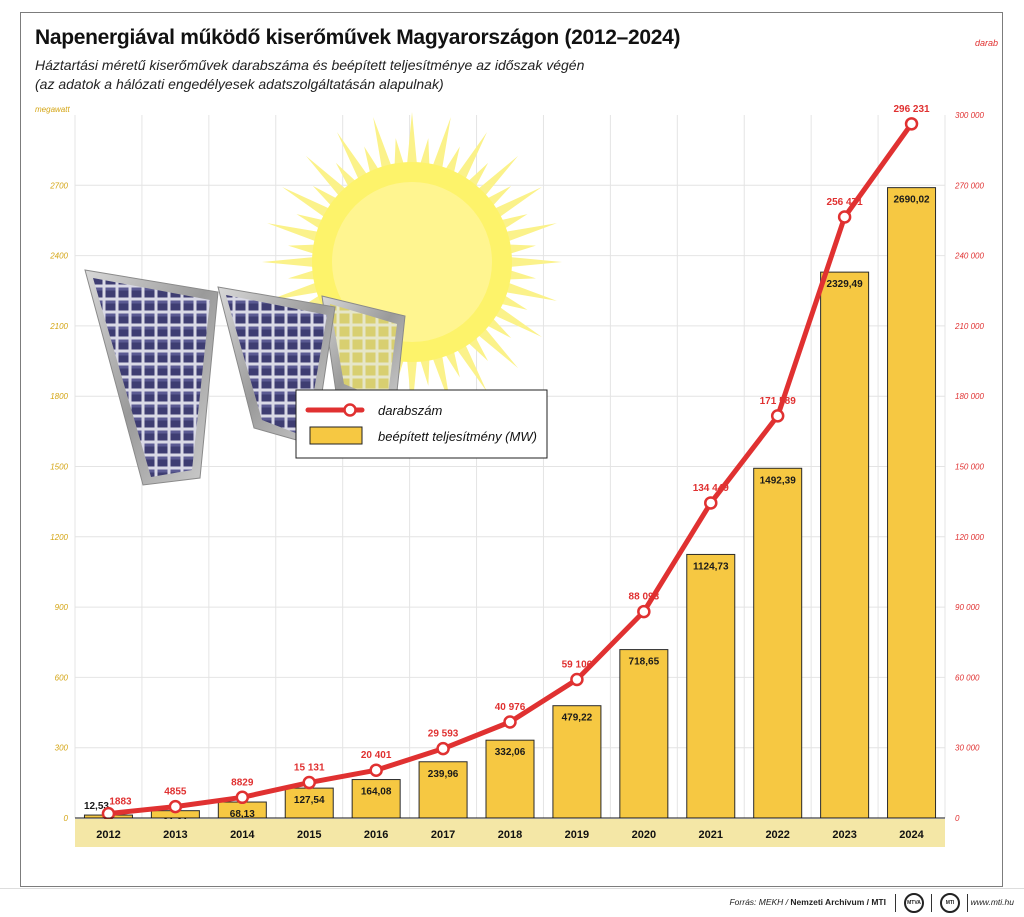  What do you see at coordinates (510, 752) in the screenshot?
I see `bar-label-2018: 332,06` at bounding box center [510, 752].